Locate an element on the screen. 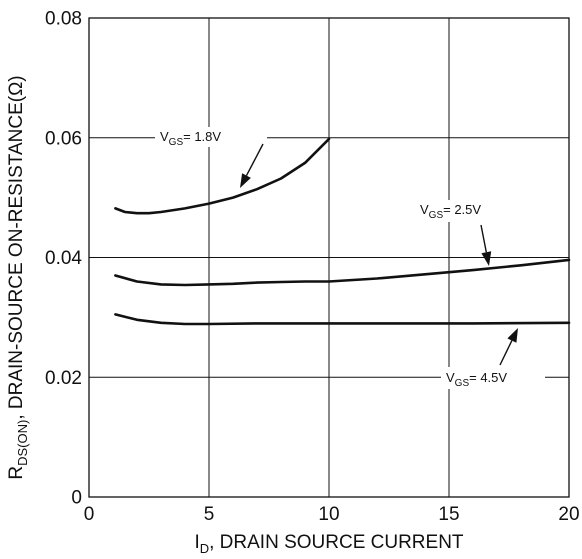 The image size is (582, 559). y-axis-title-main: R is located at coordinates (16, 473).